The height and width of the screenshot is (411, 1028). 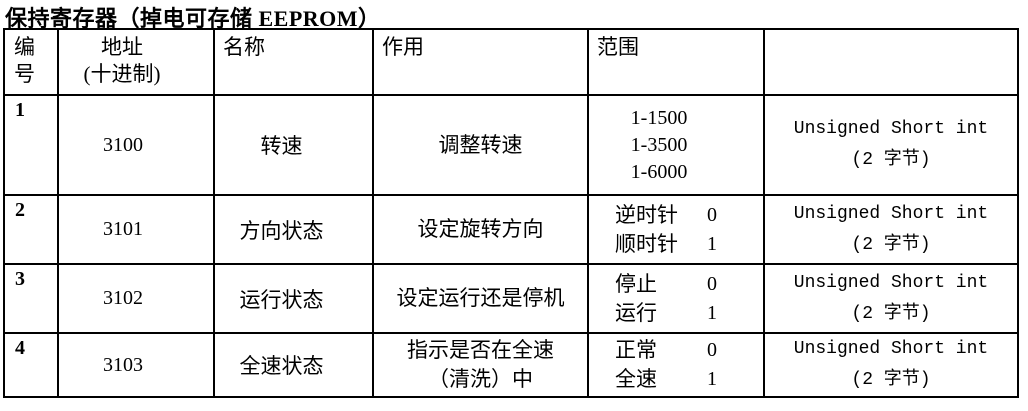 What do you see at coordinates (646, 214) in the screenshot?
I see `range-option-label: 逆时针` at bounding box center [646, 214].